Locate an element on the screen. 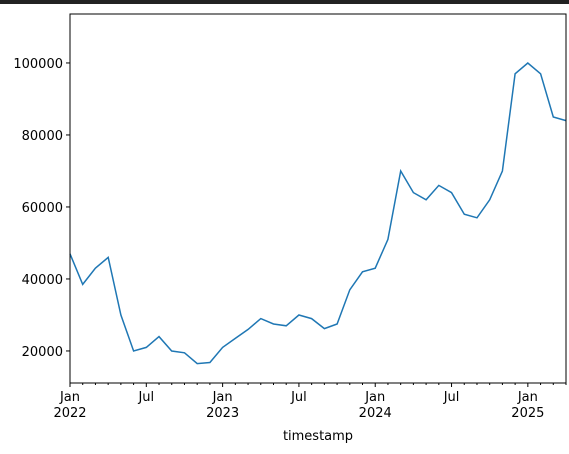 The image size is (569, 454). x-axis-label: timestamp is located at coordinates (318, 436).